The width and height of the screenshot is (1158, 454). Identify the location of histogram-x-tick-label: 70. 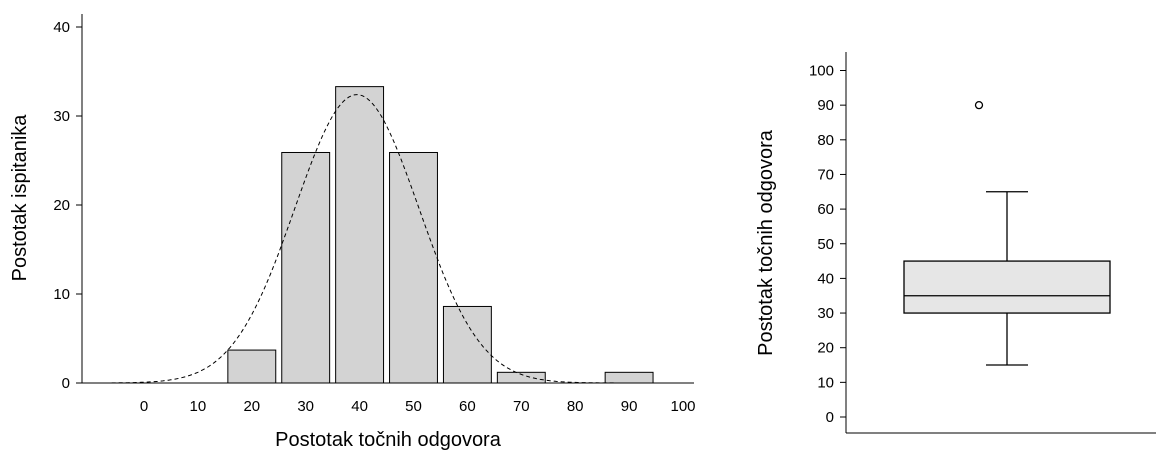
(521, 406).